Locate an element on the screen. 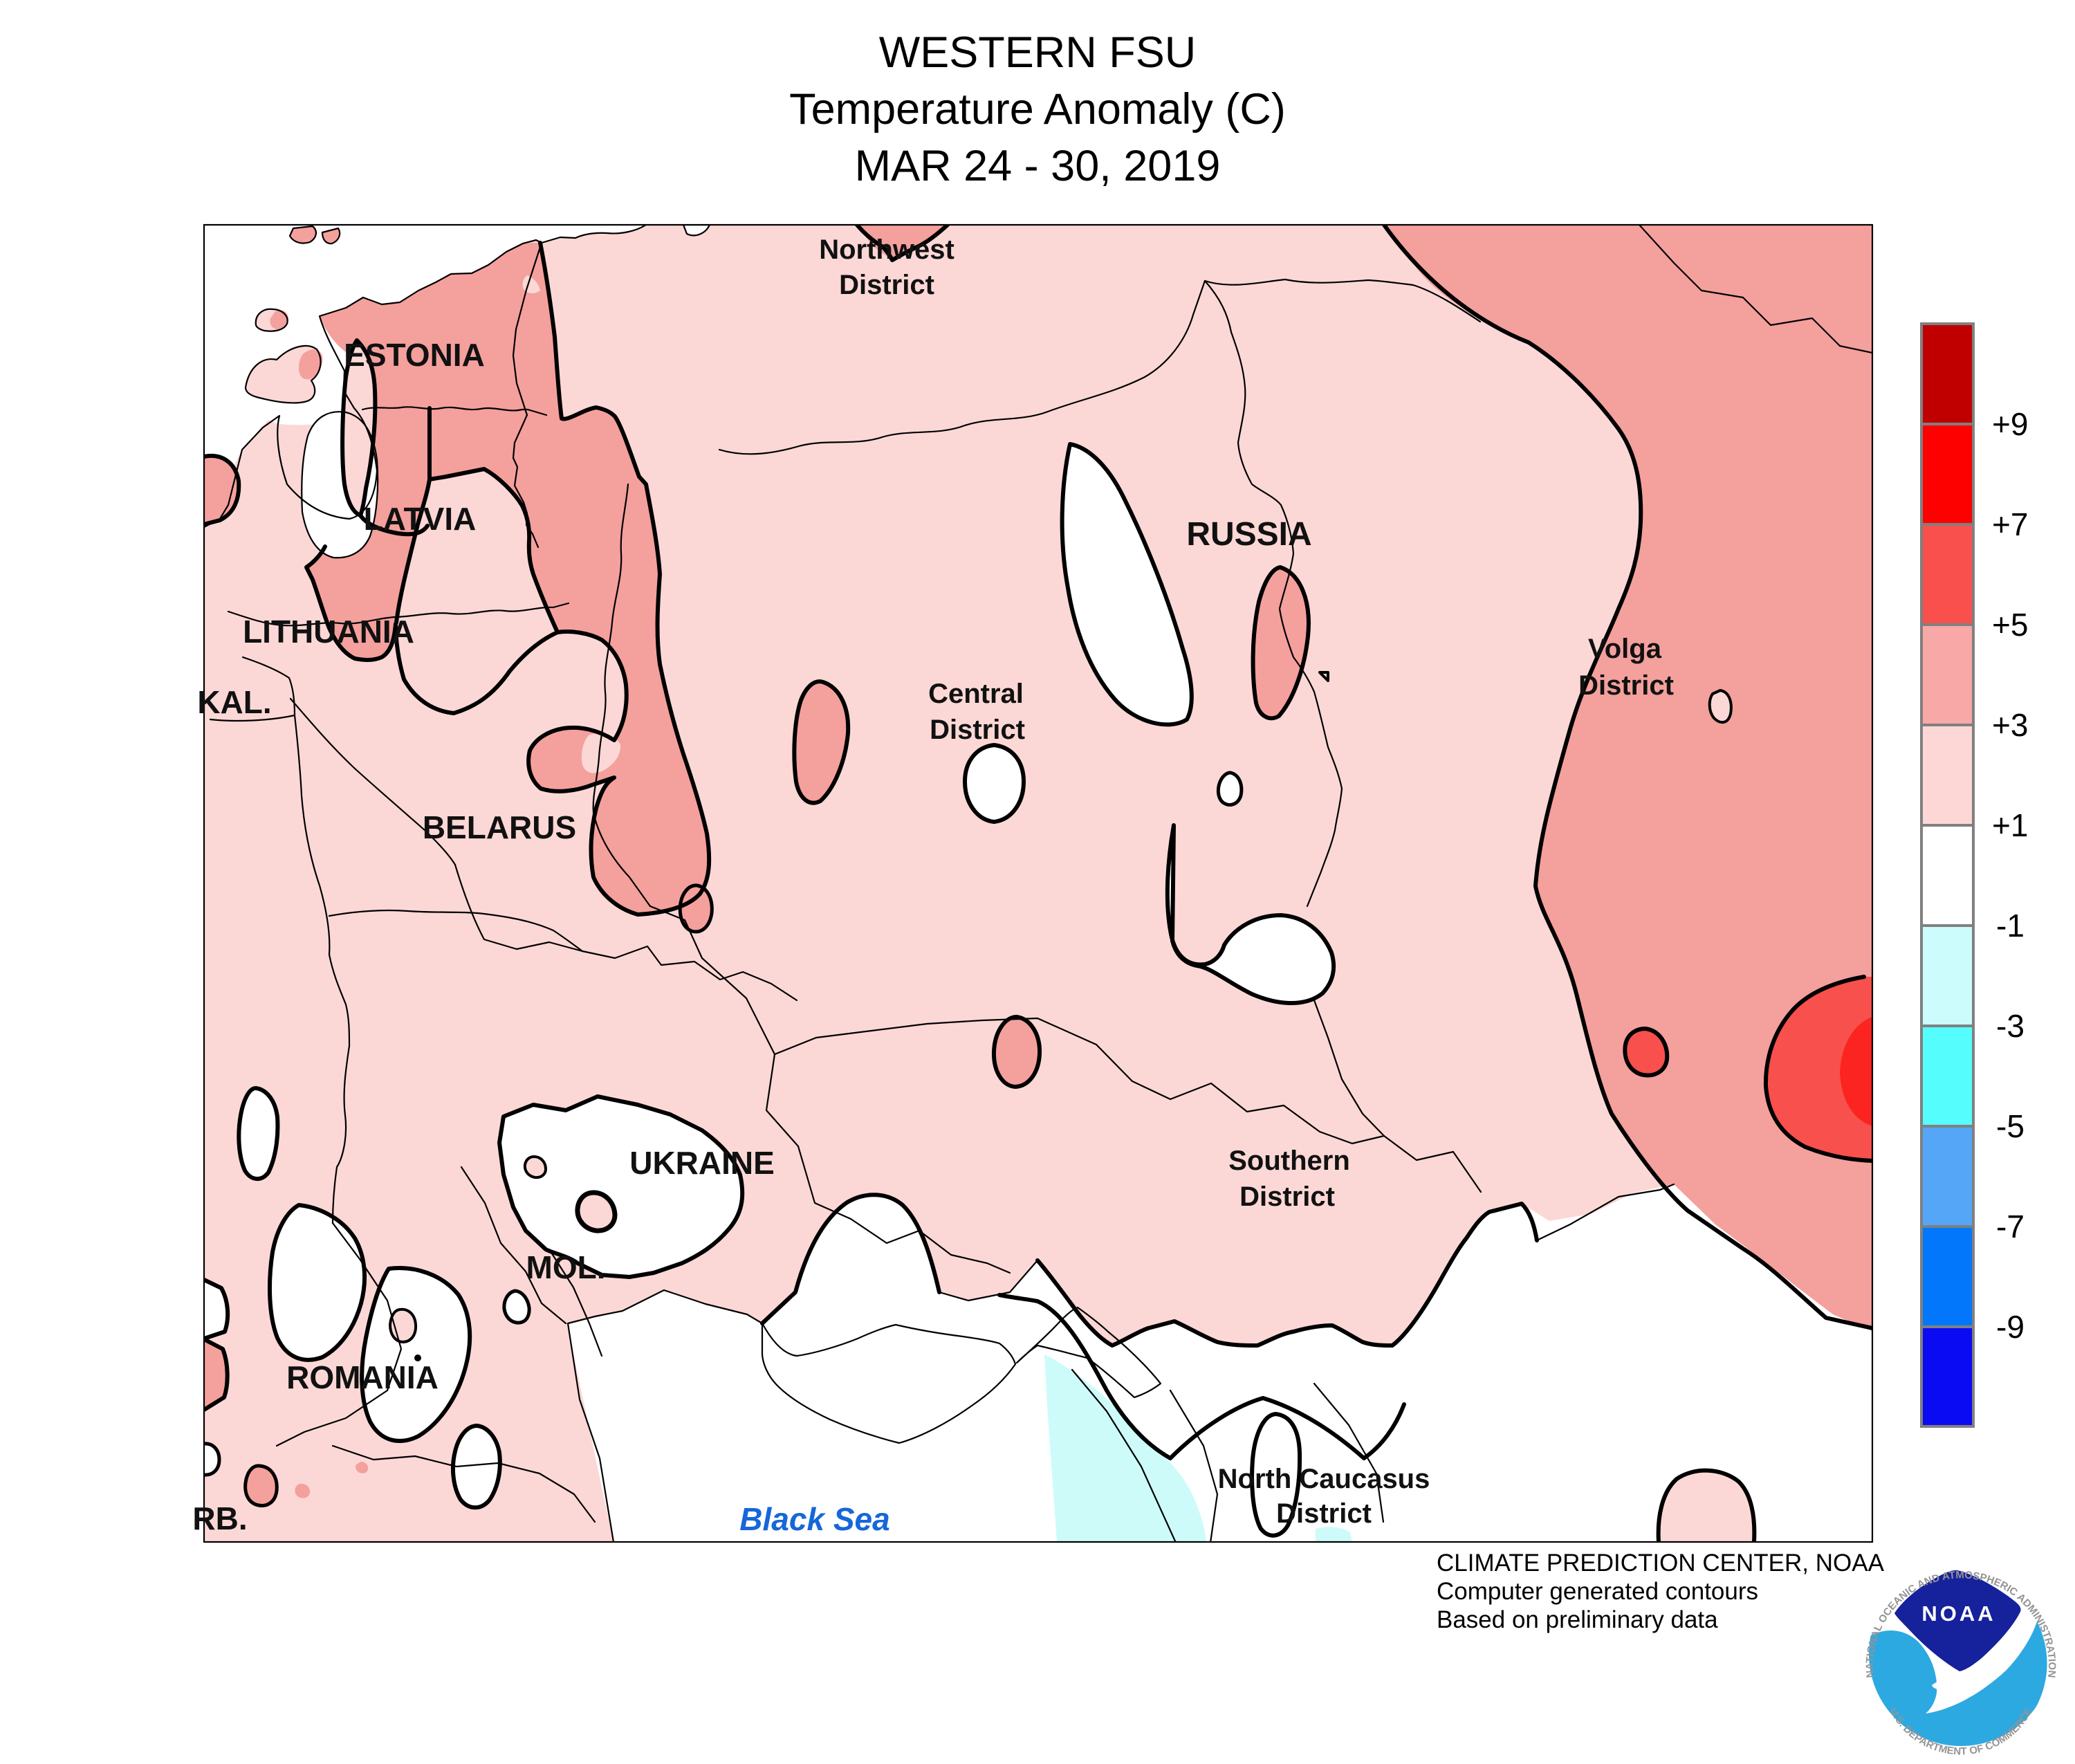  svg-text: MAR 24 - 30, 2019 is located at coordinates (1038, 166).